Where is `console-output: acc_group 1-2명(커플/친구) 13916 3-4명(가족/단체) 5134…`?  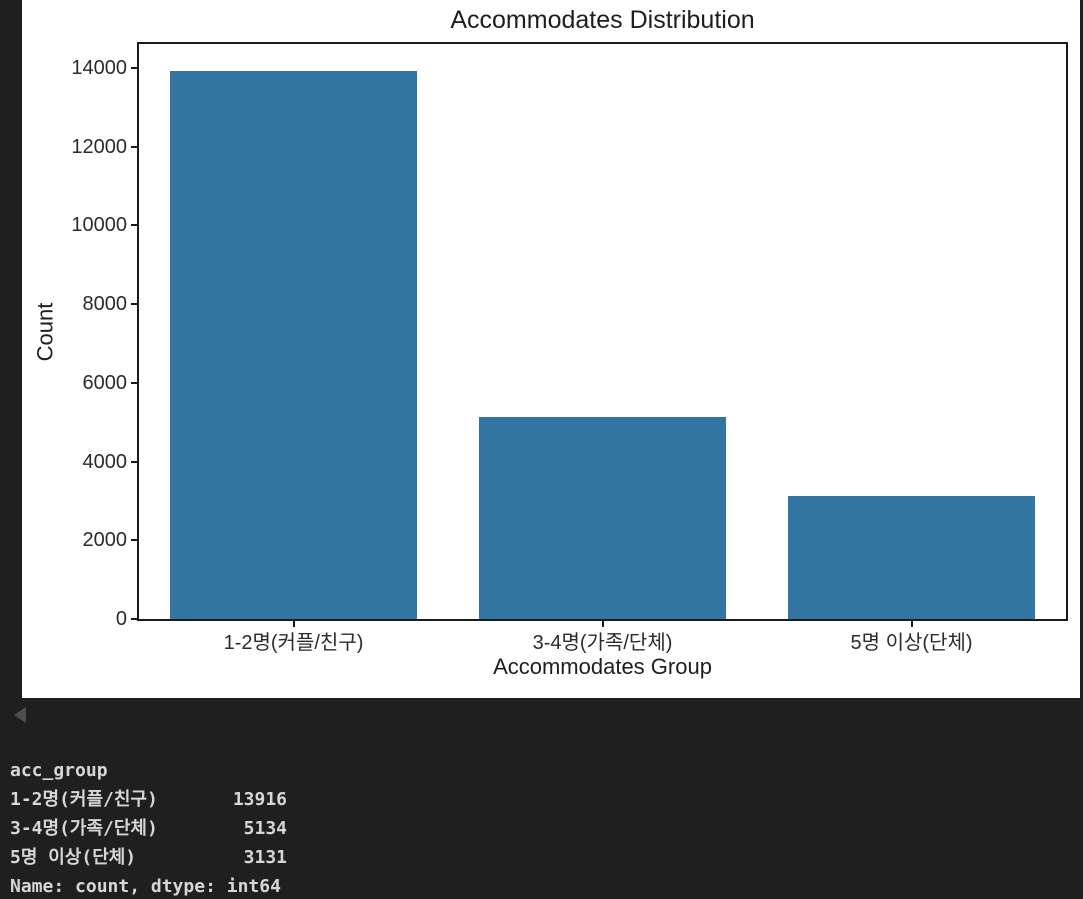 console-output: acc_group 1-2명(커플/친구) 13916 3-4명(가족/단체) 5134… is located at coordinates (330, 827).